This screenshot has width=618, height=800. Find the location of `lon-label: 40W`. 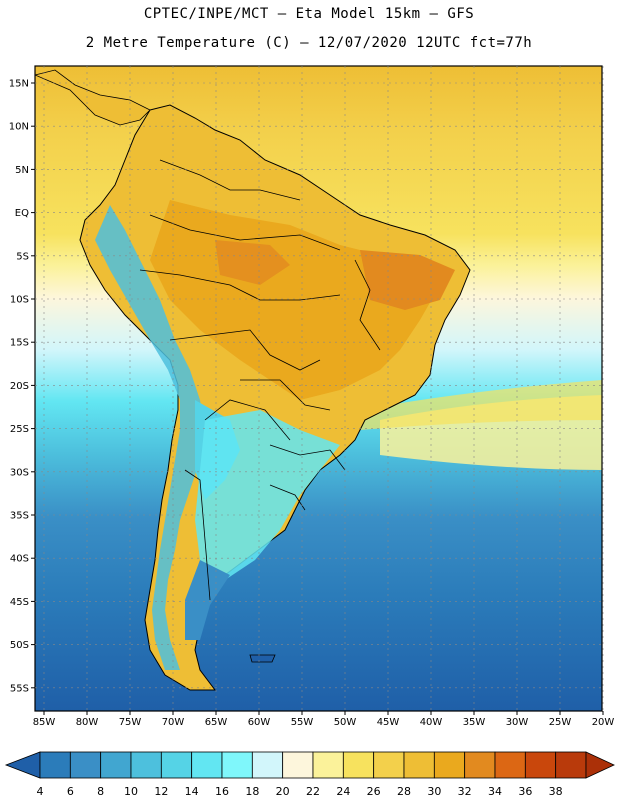

lon-label: 40W is located at coordinates (431, 722).